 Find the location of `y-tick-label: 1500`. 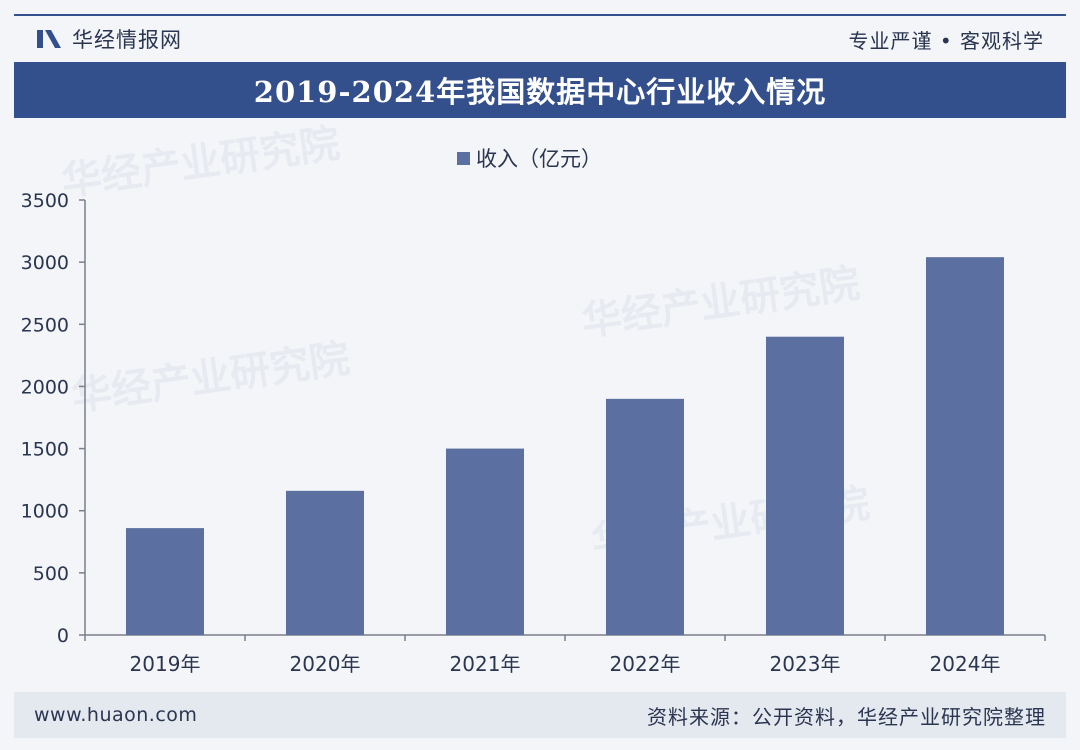

y-tick-label: 1500 is located at coordinates (45, 450).